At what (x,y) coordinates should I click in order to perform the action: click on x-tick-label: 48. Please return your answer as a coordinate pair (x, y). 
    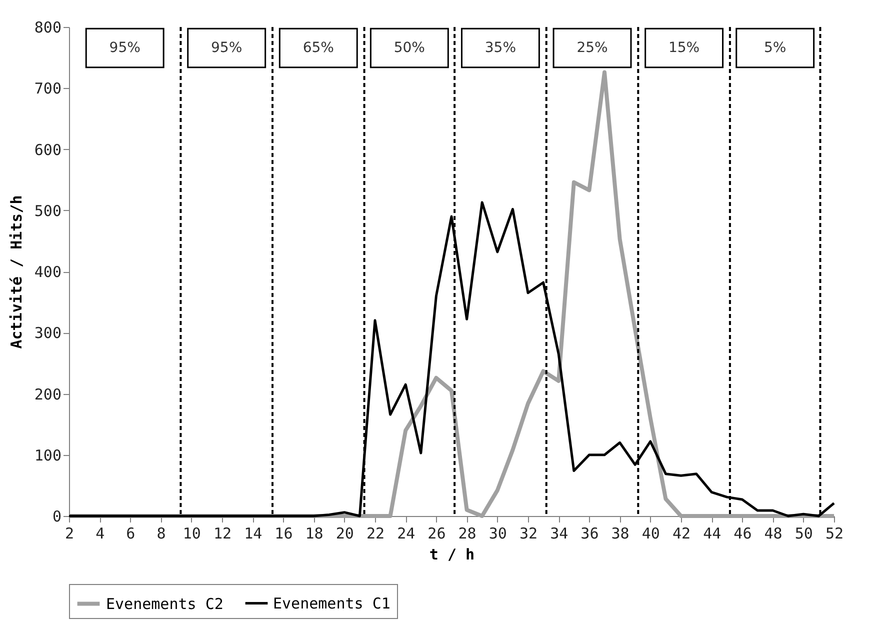
    Looking at the image, I should click on (773, 533).